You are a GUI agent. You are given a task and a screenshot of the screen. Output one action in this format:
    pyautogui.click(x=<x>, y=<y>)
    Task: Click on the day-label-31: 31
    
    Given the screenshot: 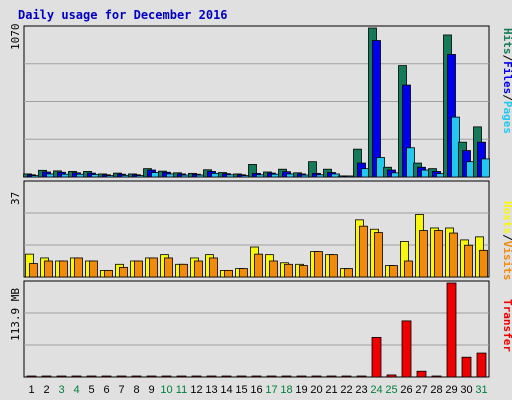 What is the action you would take?
    pyautogui.click(x=481, y=390)
    